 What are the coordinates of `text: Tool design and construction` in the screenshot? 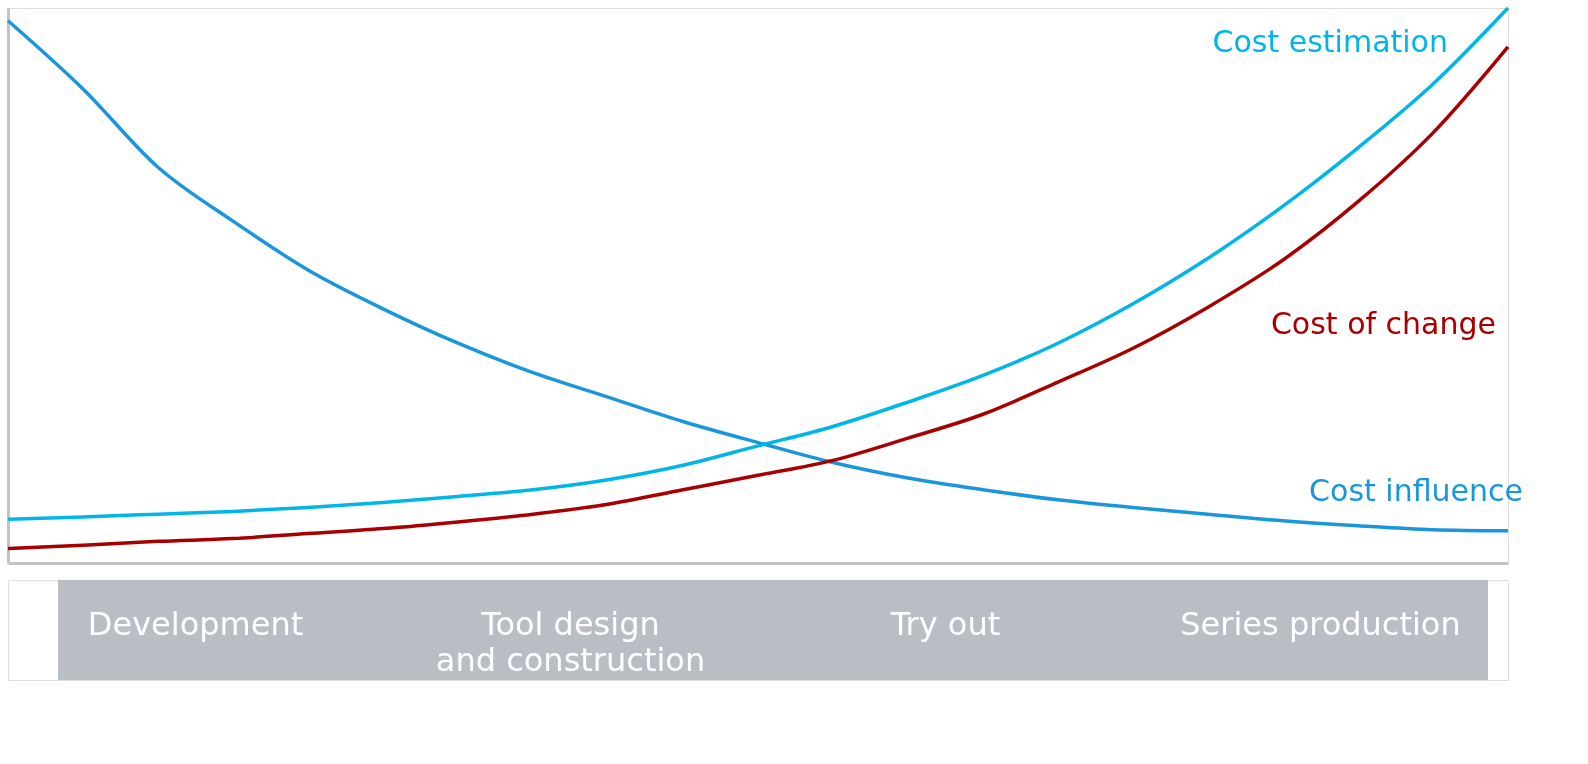 It's located at (570, 642).